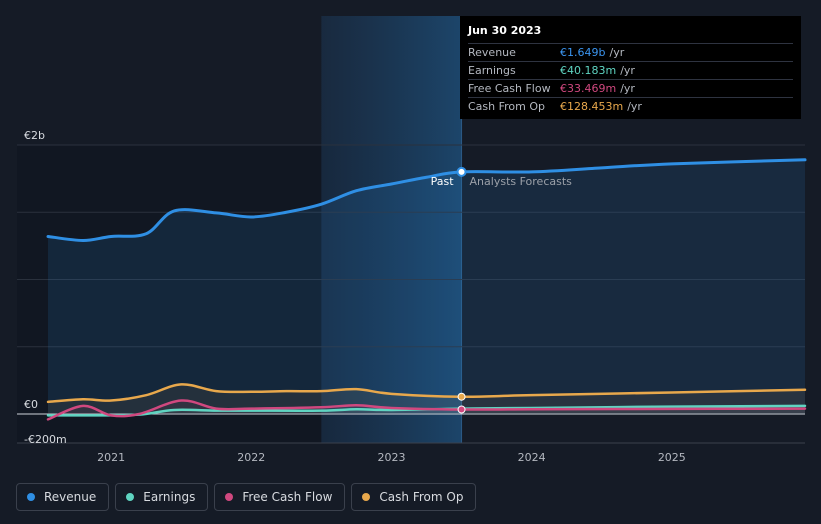 This screenshot has height=524, width=821. Describe the element at coordinates (426, 393) in the screenshot. I see `cash_from_op-line` at that location.